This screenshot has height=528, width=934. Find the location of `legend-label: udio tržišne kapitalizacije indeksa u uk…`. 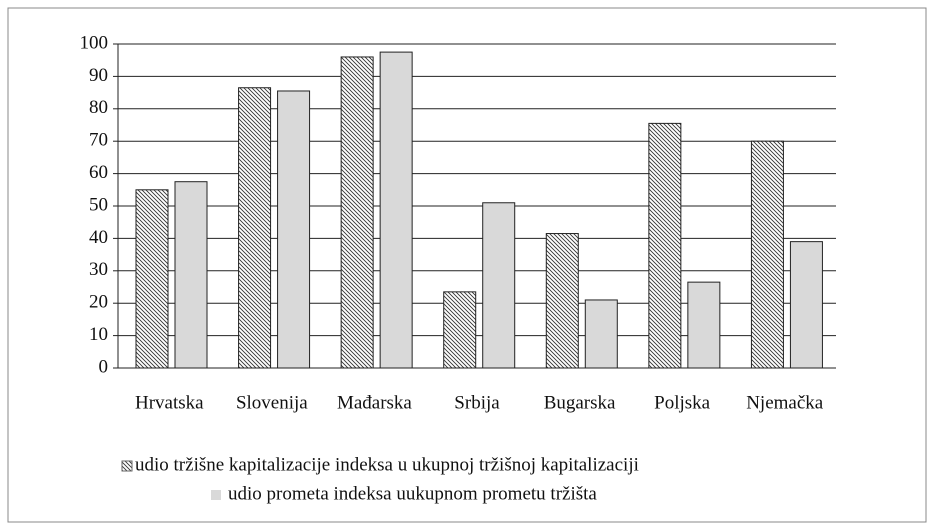

legend-label: udio tržišne kapitalizacije indeksa u uk… is located at coordinates (387, 464).